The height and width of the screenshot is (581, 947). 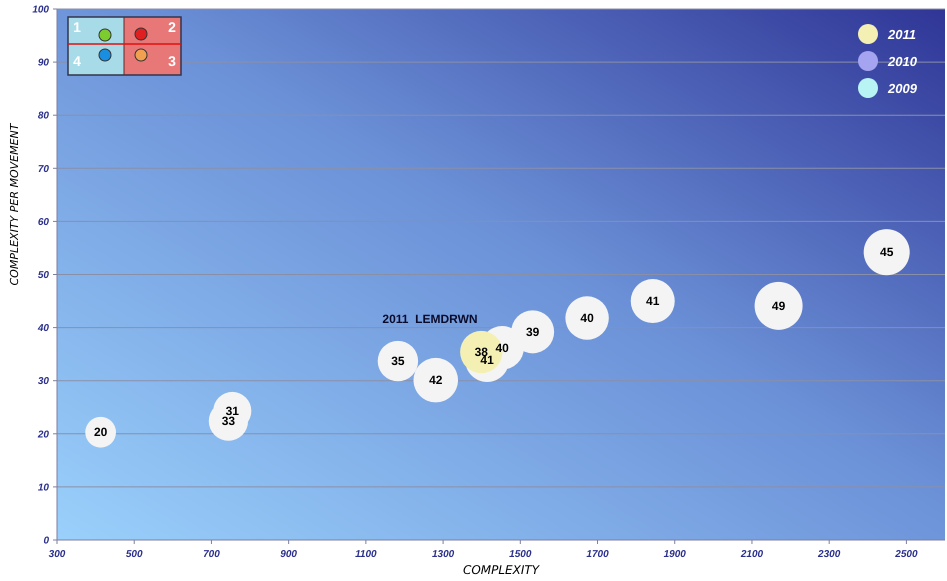 I want to click on annotation: 2011 LEMDRWN, so click(x=430, y=319).